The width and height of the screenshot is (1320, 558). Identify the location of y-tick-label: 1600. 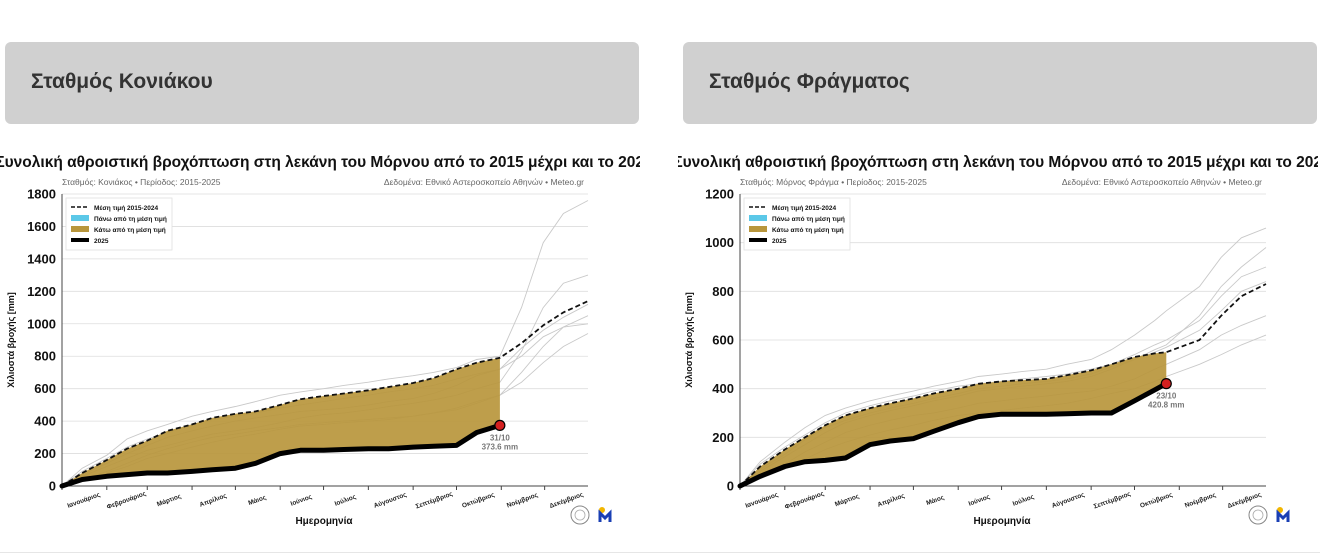
(41, 226).